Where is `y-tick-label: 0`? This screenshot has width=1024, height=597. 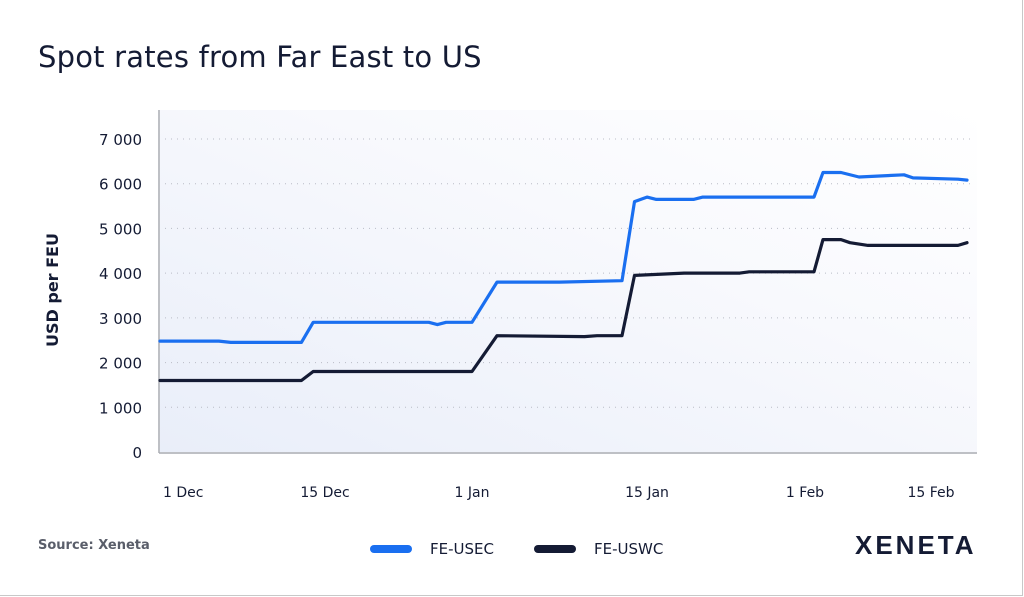
y-tick-label: 0 is located at coordinates (137, 453).